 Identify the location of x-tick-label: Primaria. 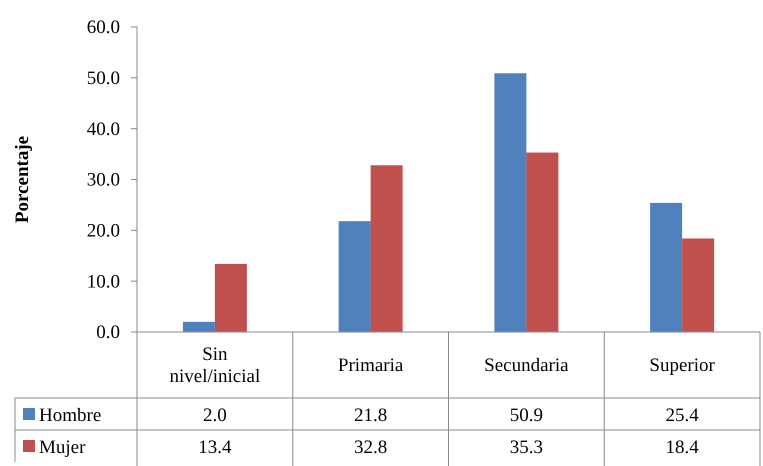
(371, 365).